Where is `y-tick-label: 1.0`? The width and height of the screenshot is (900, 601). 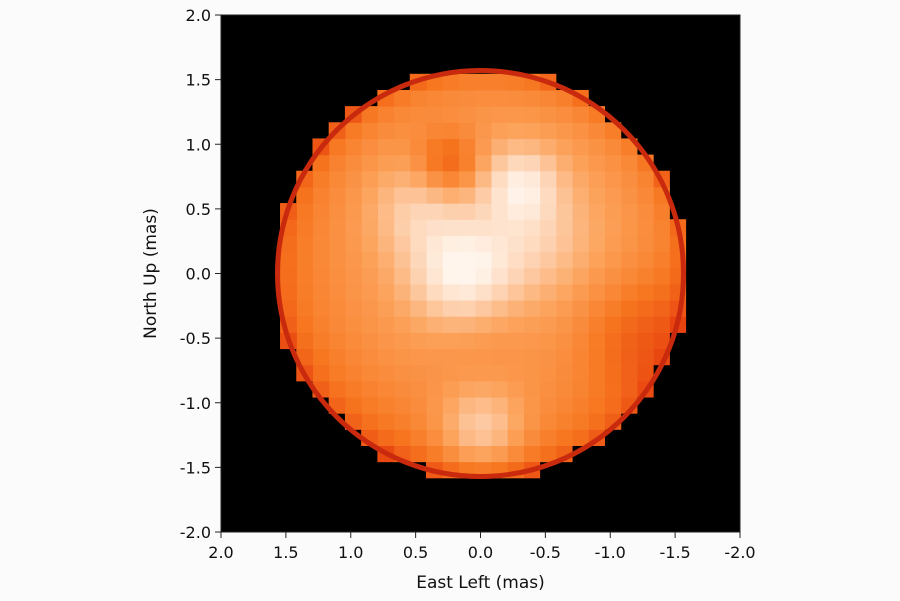 y-tick-label: 1.0 is located at coordinates (198, 144).